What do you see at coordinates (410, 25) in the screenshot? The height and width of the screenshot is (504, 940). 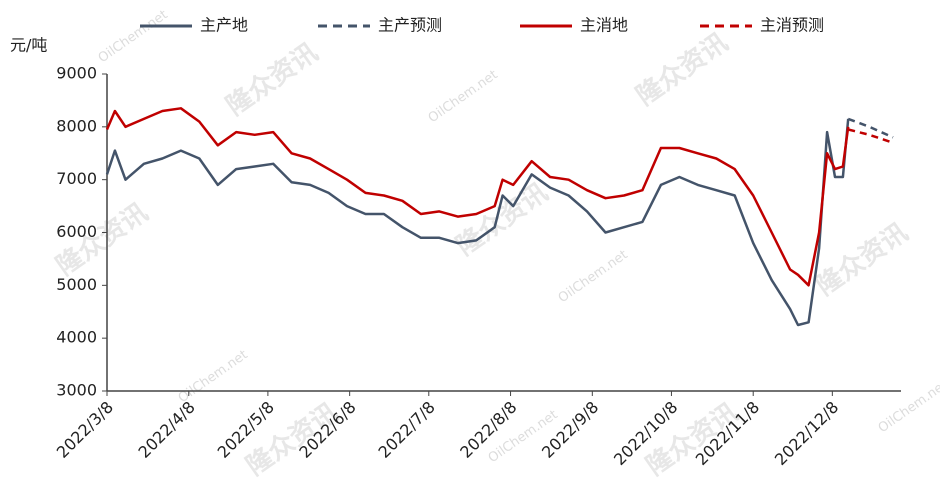 I see `legend-label: 主产预测` at bounding box center [410, 25].